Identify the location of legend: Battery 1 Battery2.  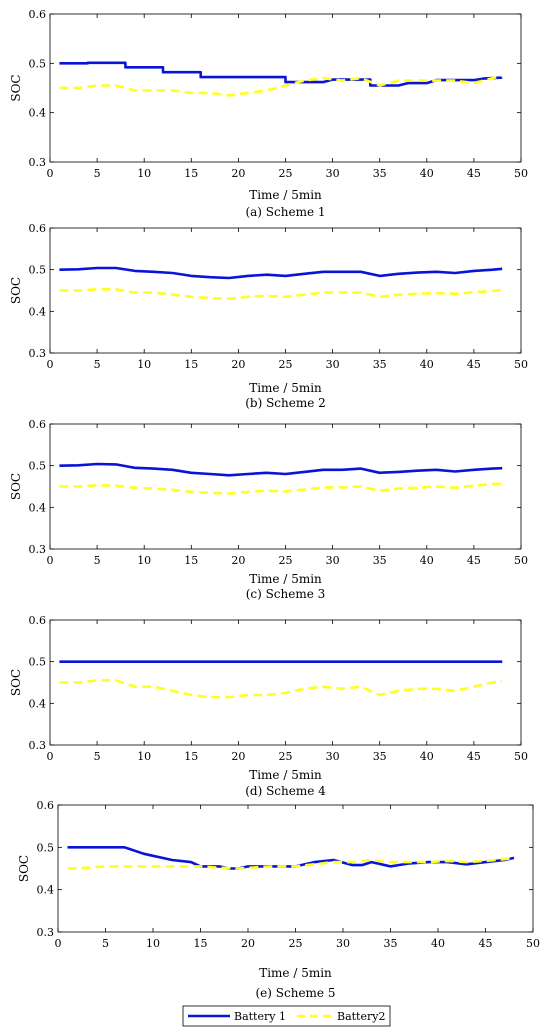
(286, 1016).